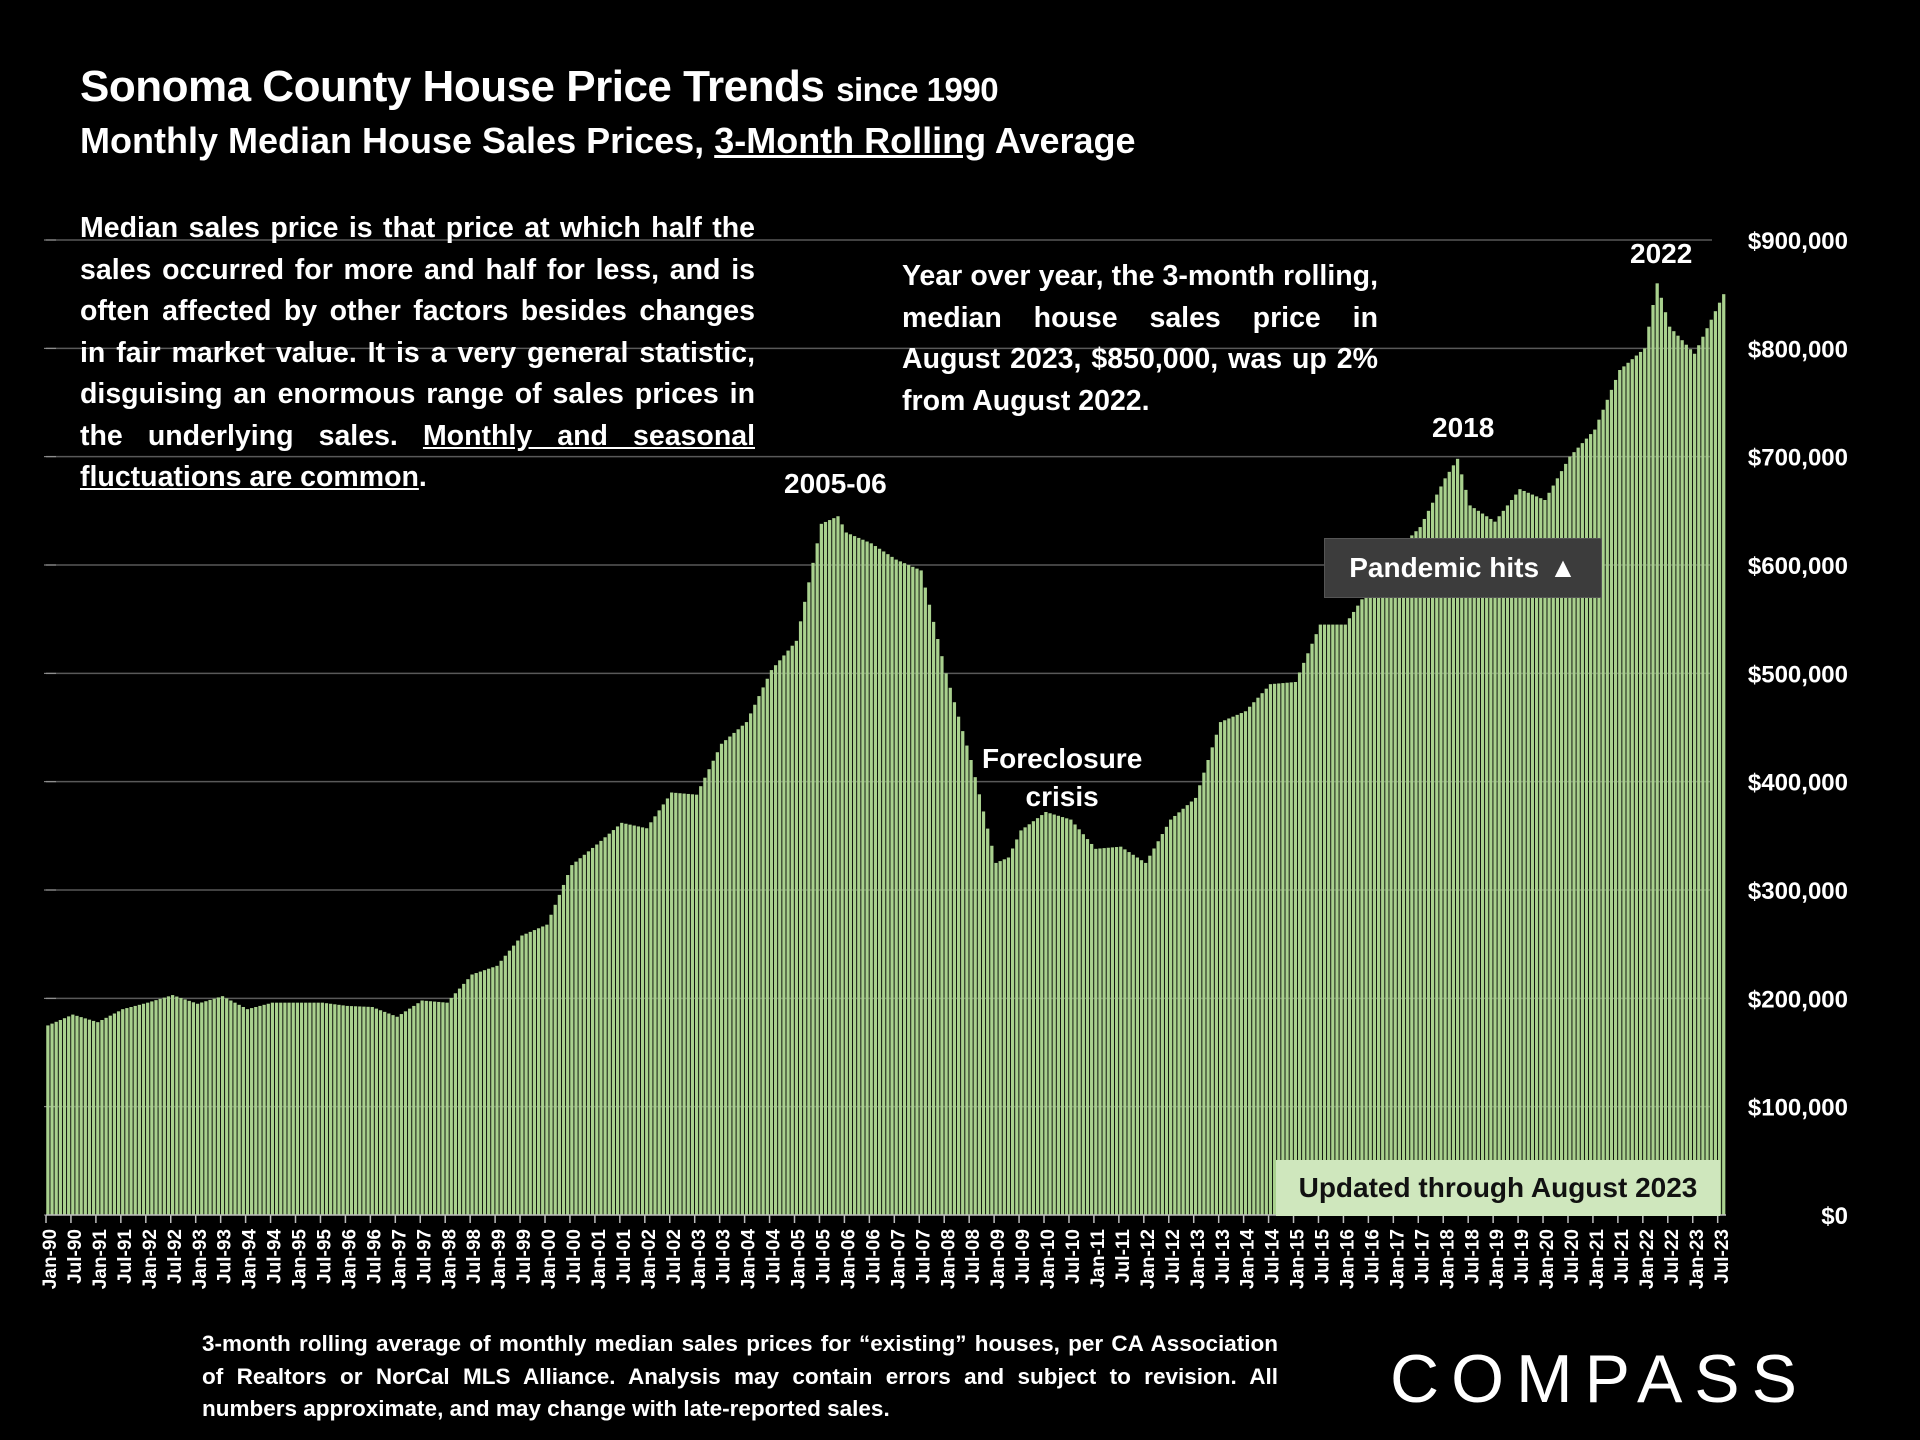 Image resolution: width=1920 pixels, height=1440 pixels. What do you see at coordinates (392, 140) in the screenshot?
I see `subtitle-pre: Monthly Median House Sales Prices,` at bounding box center [392, 140].